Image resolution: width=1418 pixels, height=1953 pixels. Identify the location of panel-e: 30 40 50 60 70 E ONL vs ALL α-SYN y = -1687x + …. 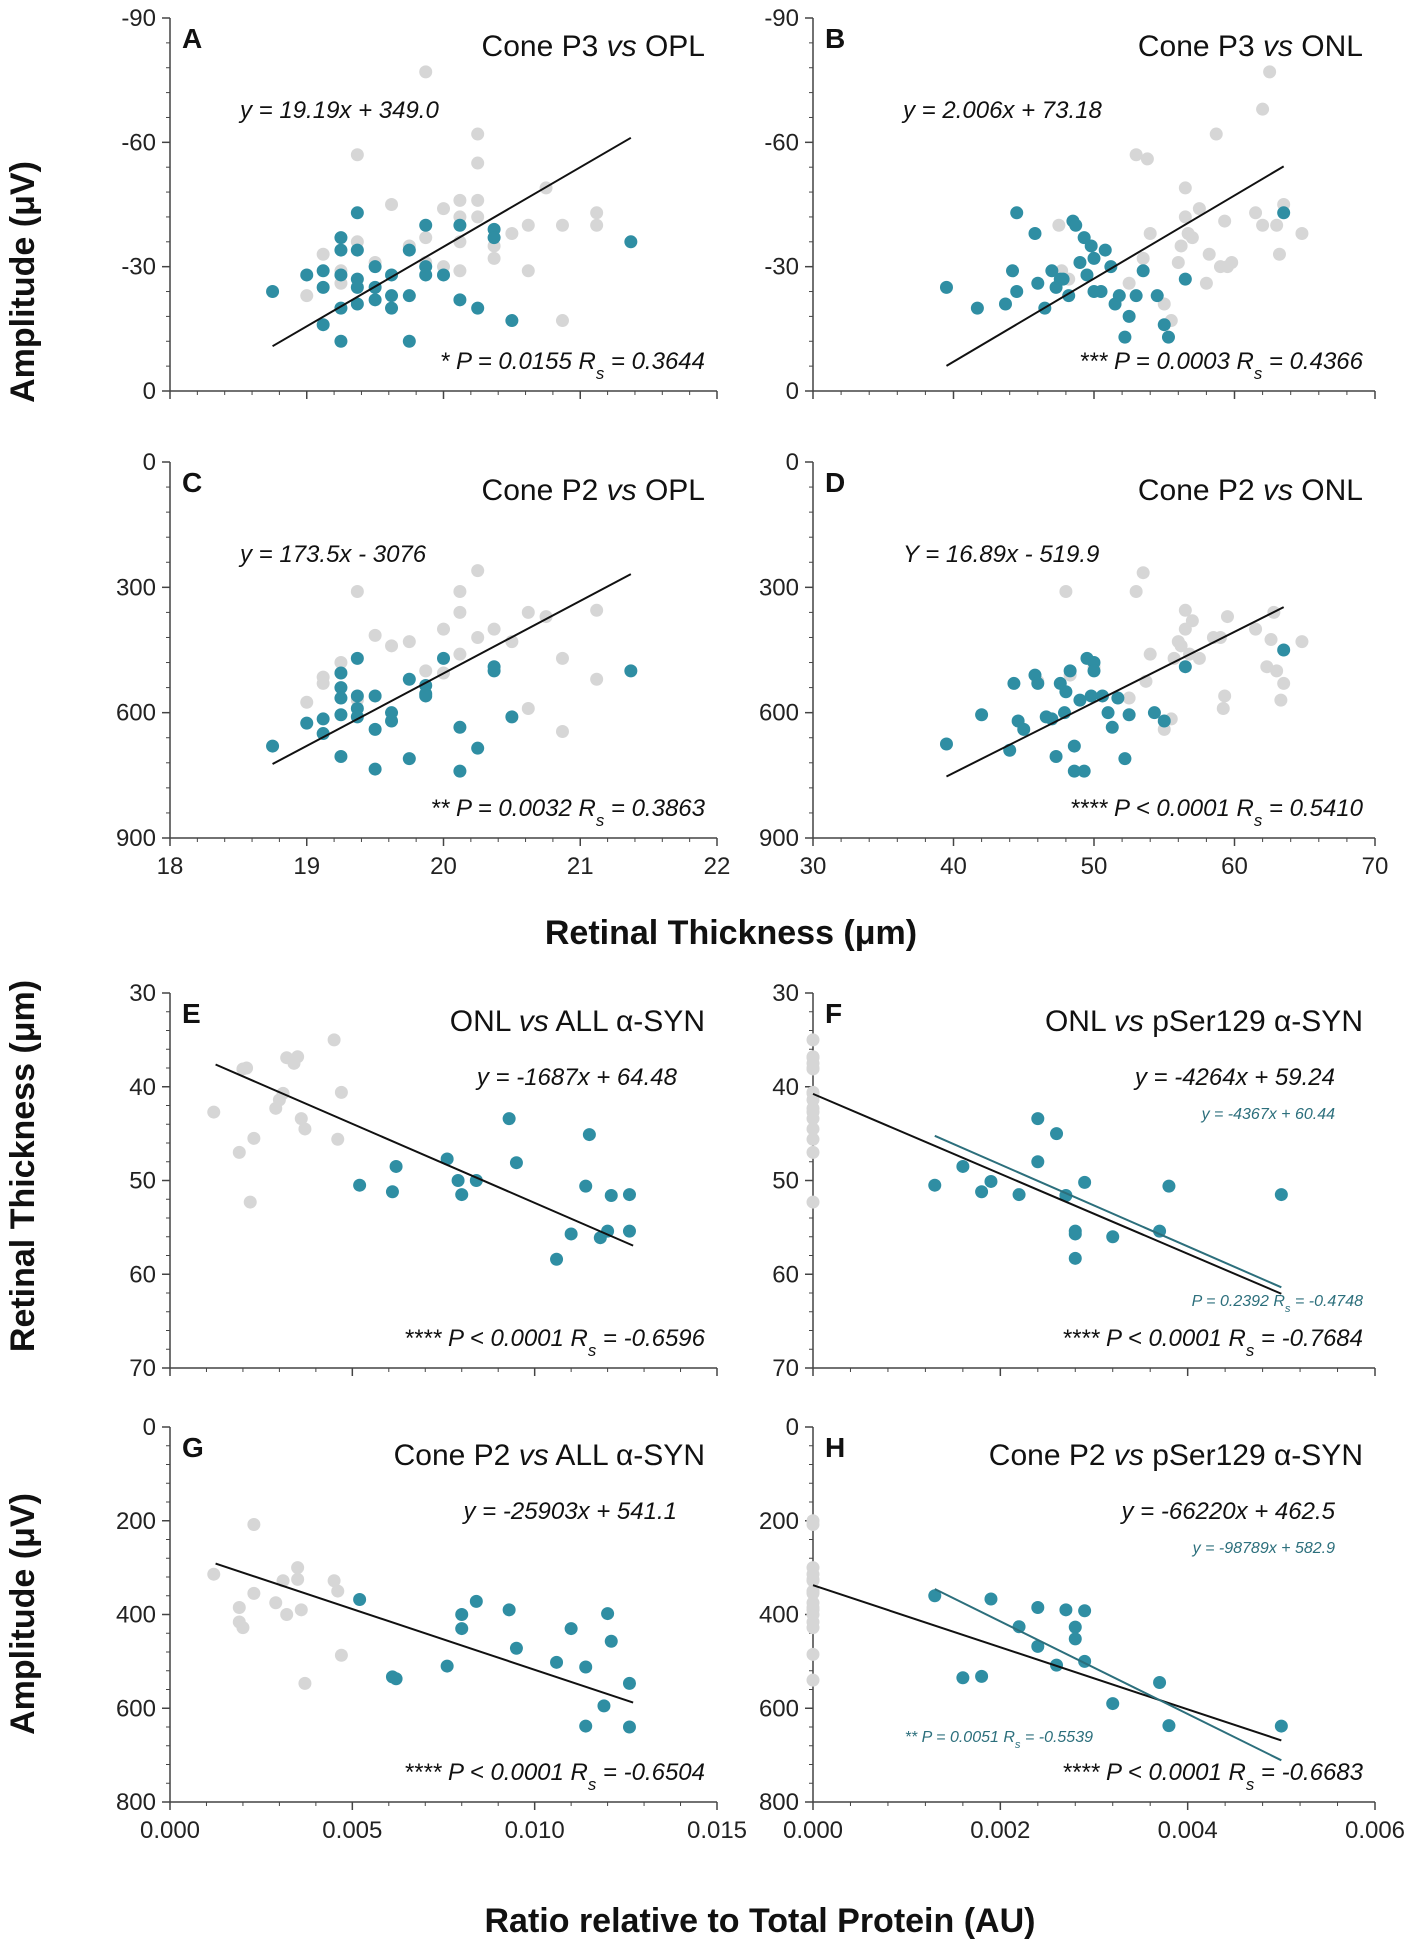
(423, 1181).